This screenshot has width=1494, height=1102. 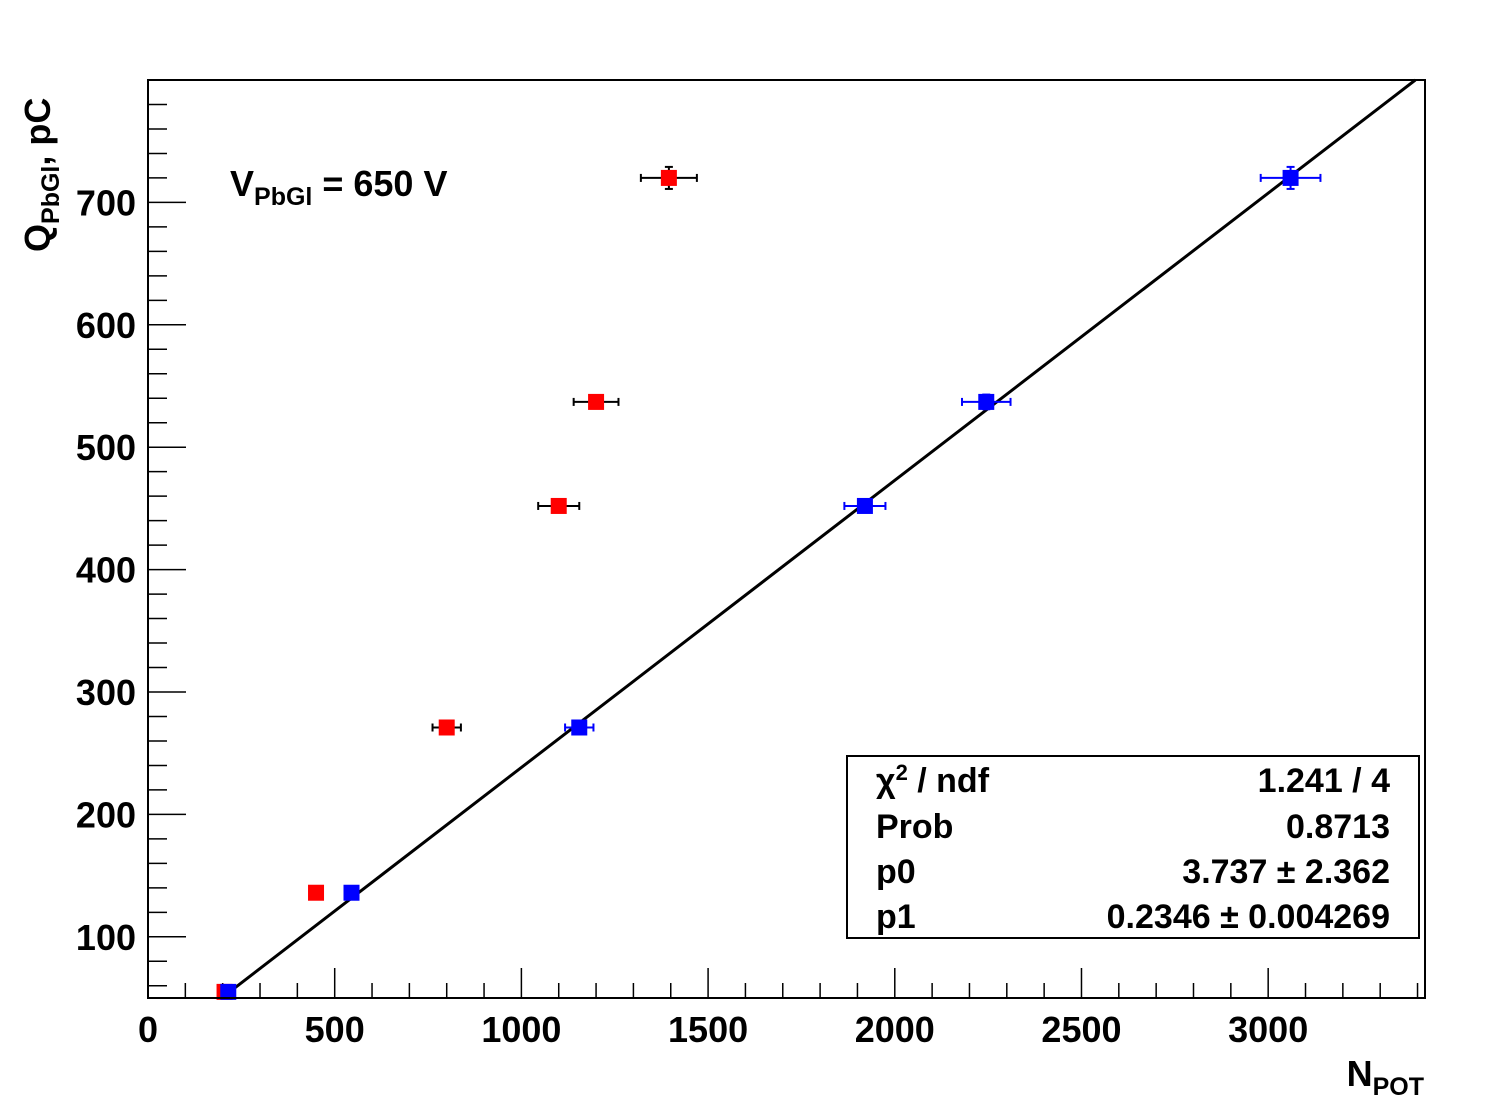 I want to click on y-tick-label: 100, so click(x=106, y=937).